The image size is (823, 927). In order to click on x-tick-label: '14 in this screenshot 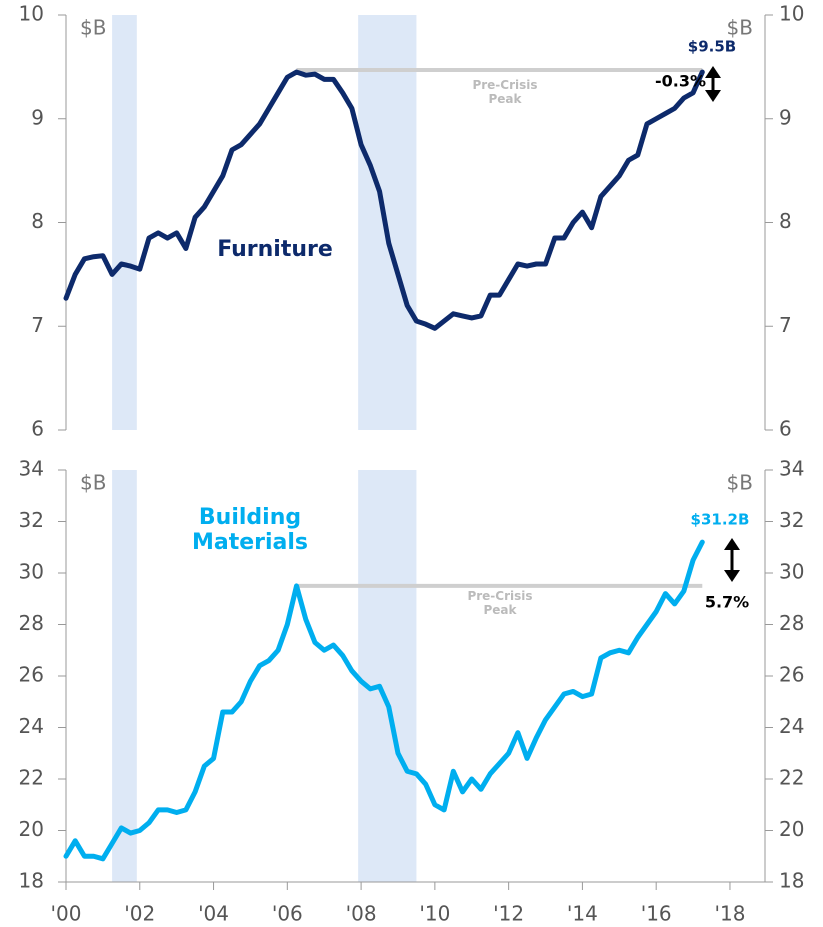, I will do `click(582, 914)`.